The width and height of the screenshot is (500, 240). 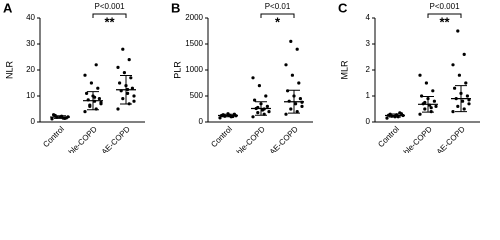 What do you see at coordinates (368, 17) in the screenshot?
I see `y-tick-label: 4` at bounding box center [368, 17].